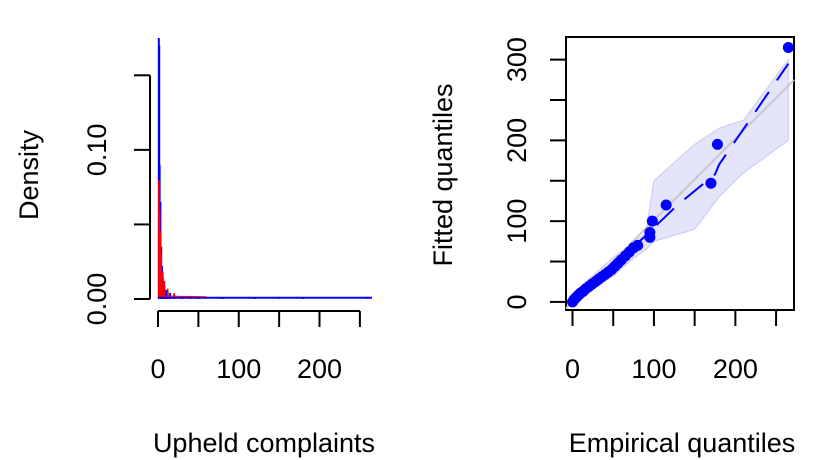  Describe the element at coordinates (443, 174) in the screenshot. I see `qq-ylabel: Fitted quantiles` at that location.